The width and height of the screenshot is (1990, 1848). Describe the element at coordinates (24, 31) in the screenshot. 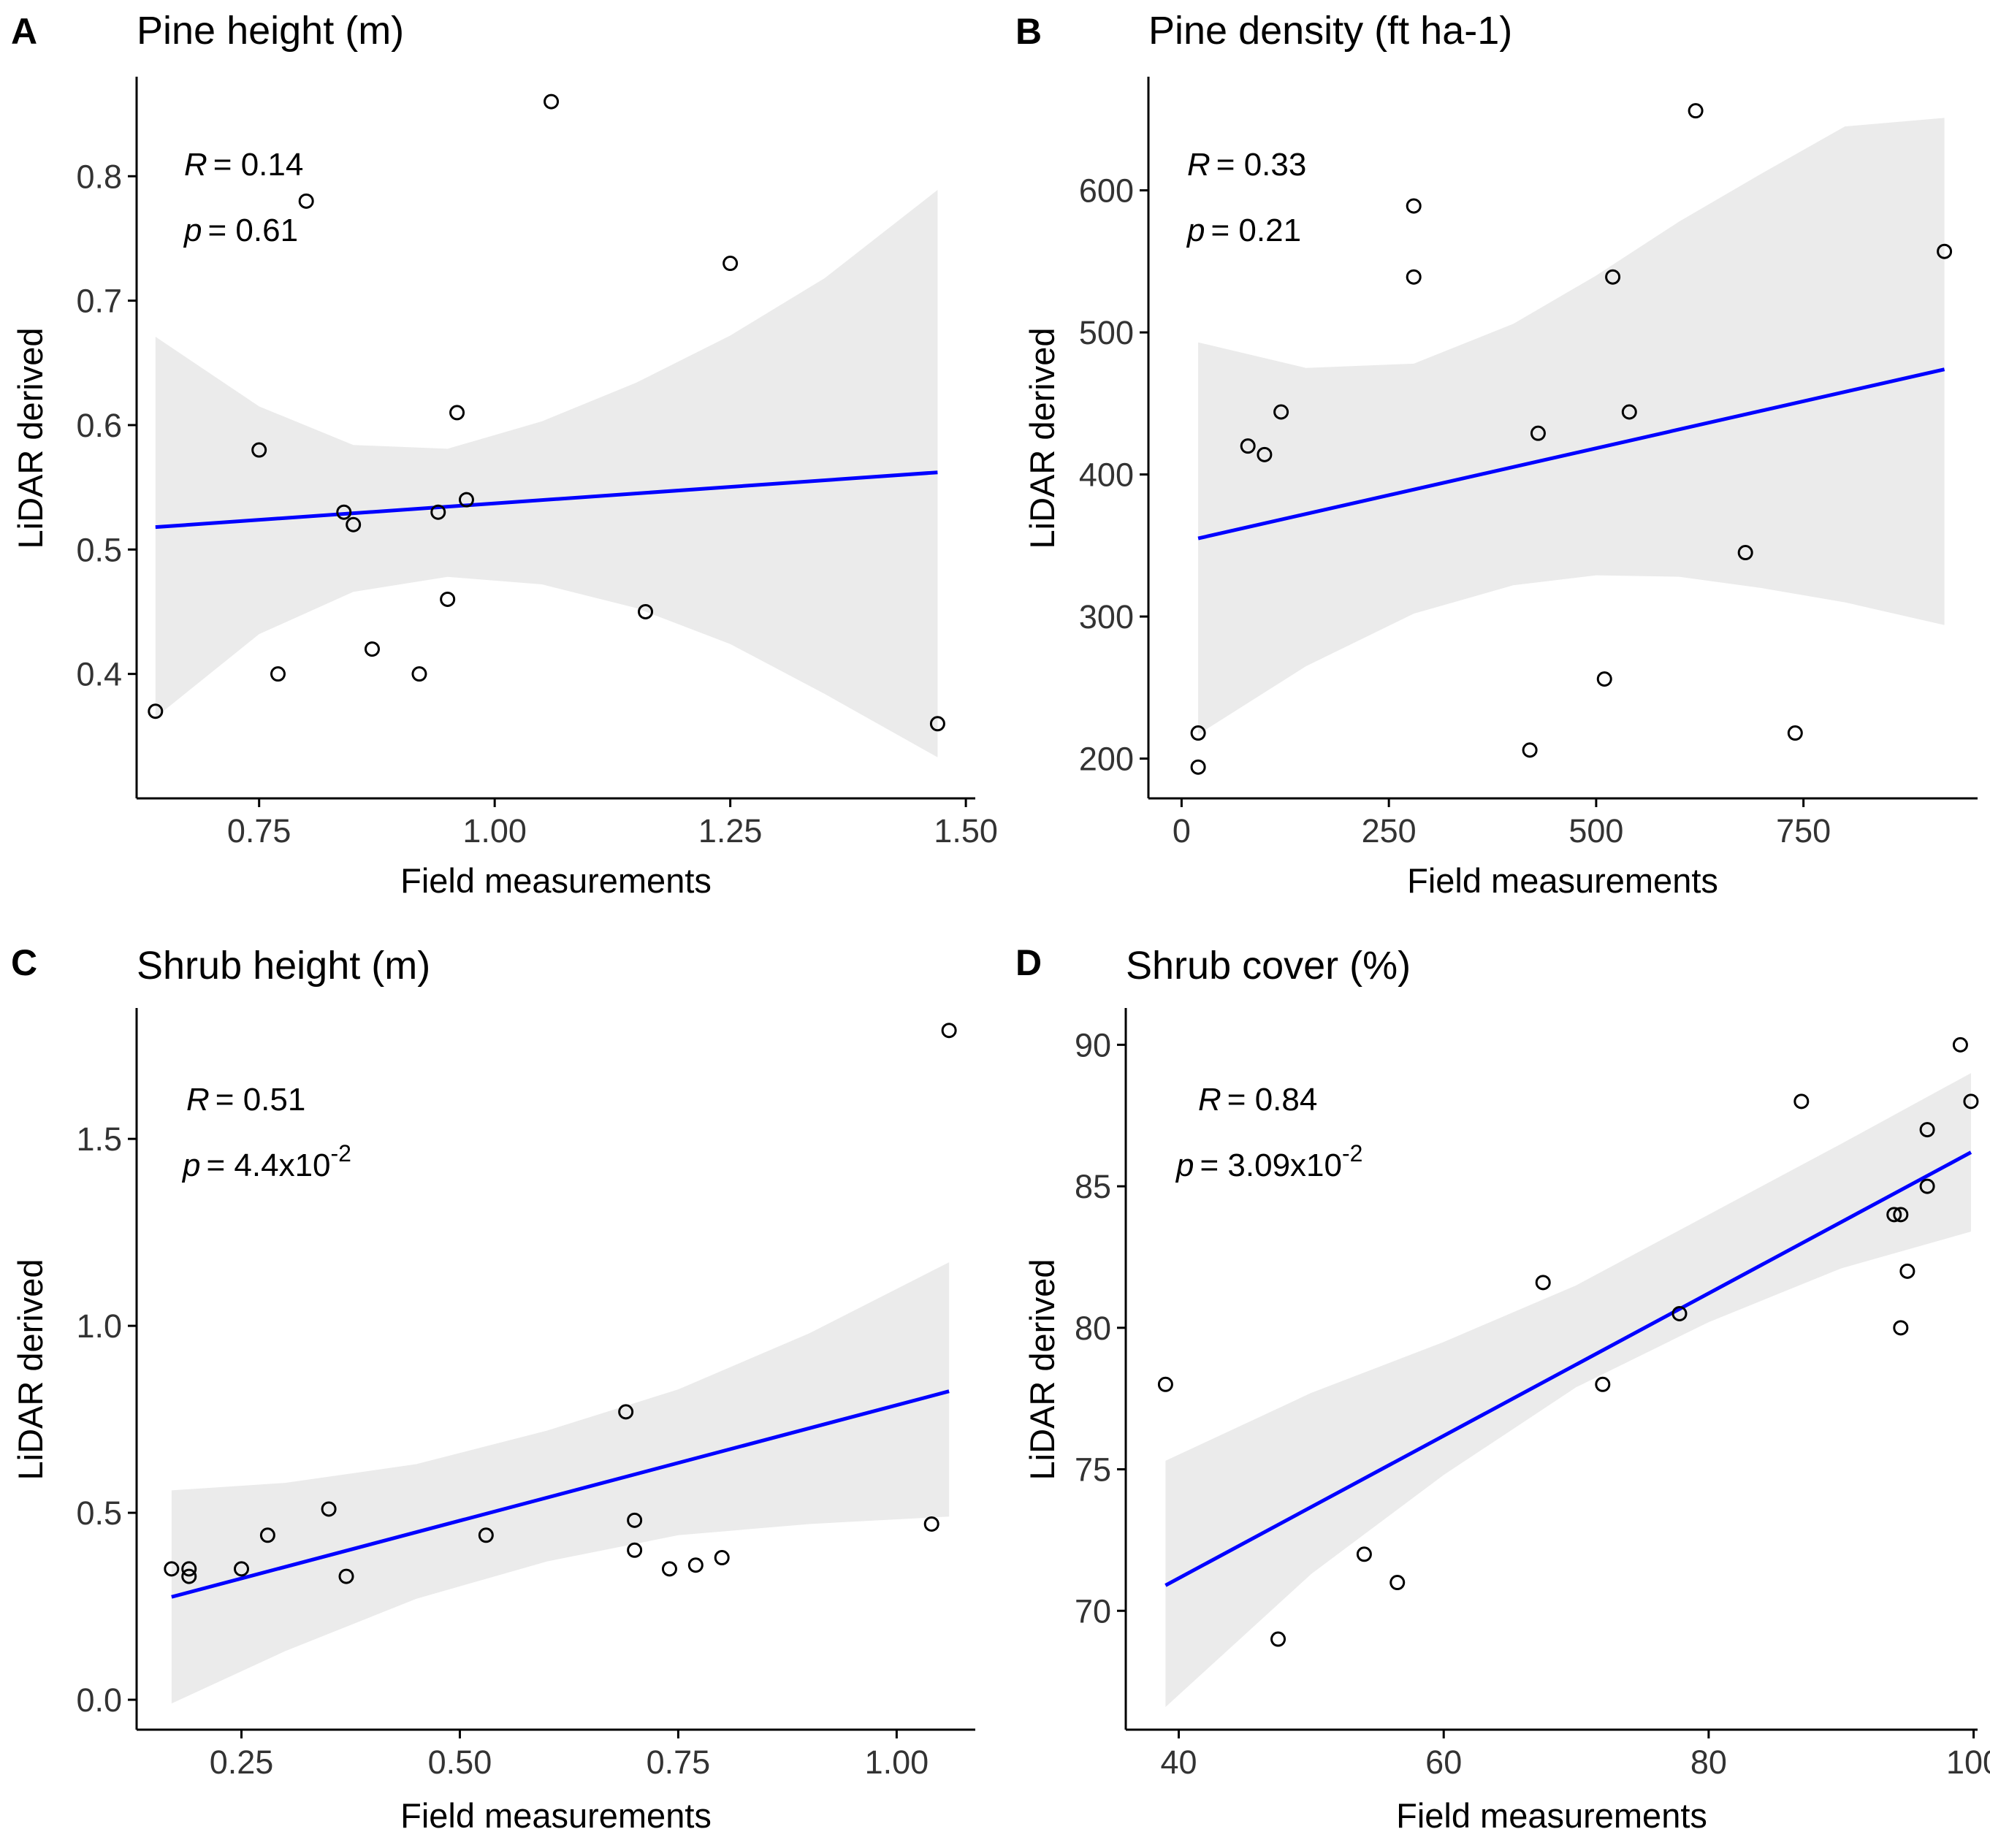

I see `panel-letter-a: A` at that location.